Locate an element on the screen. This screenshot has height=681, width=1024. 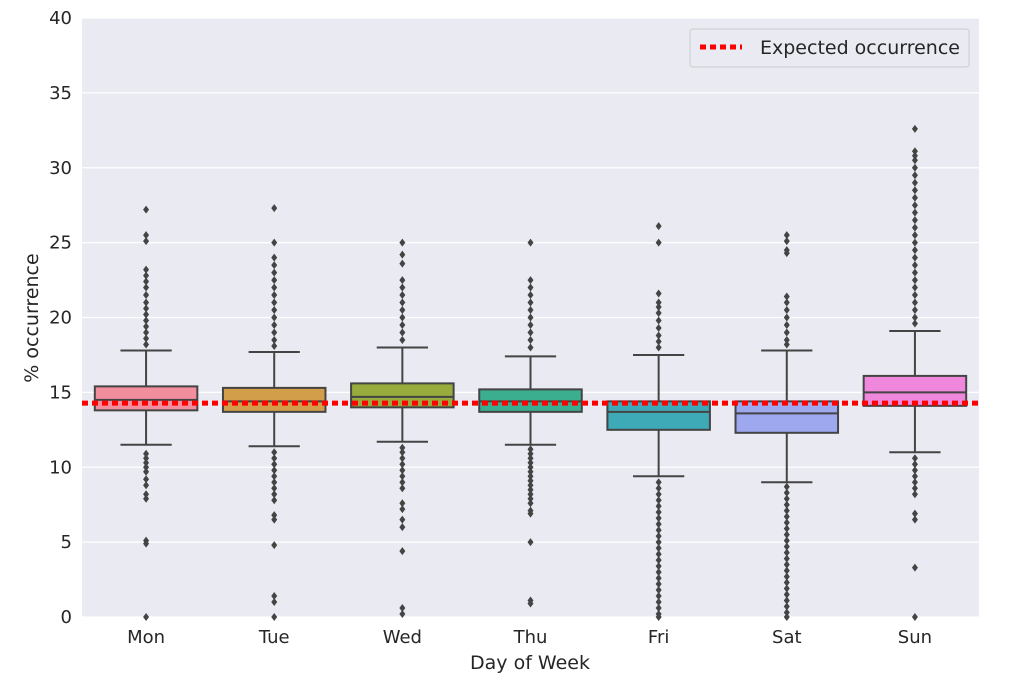
x-axis-label: Day of Week is located at coordinates (530, 663).